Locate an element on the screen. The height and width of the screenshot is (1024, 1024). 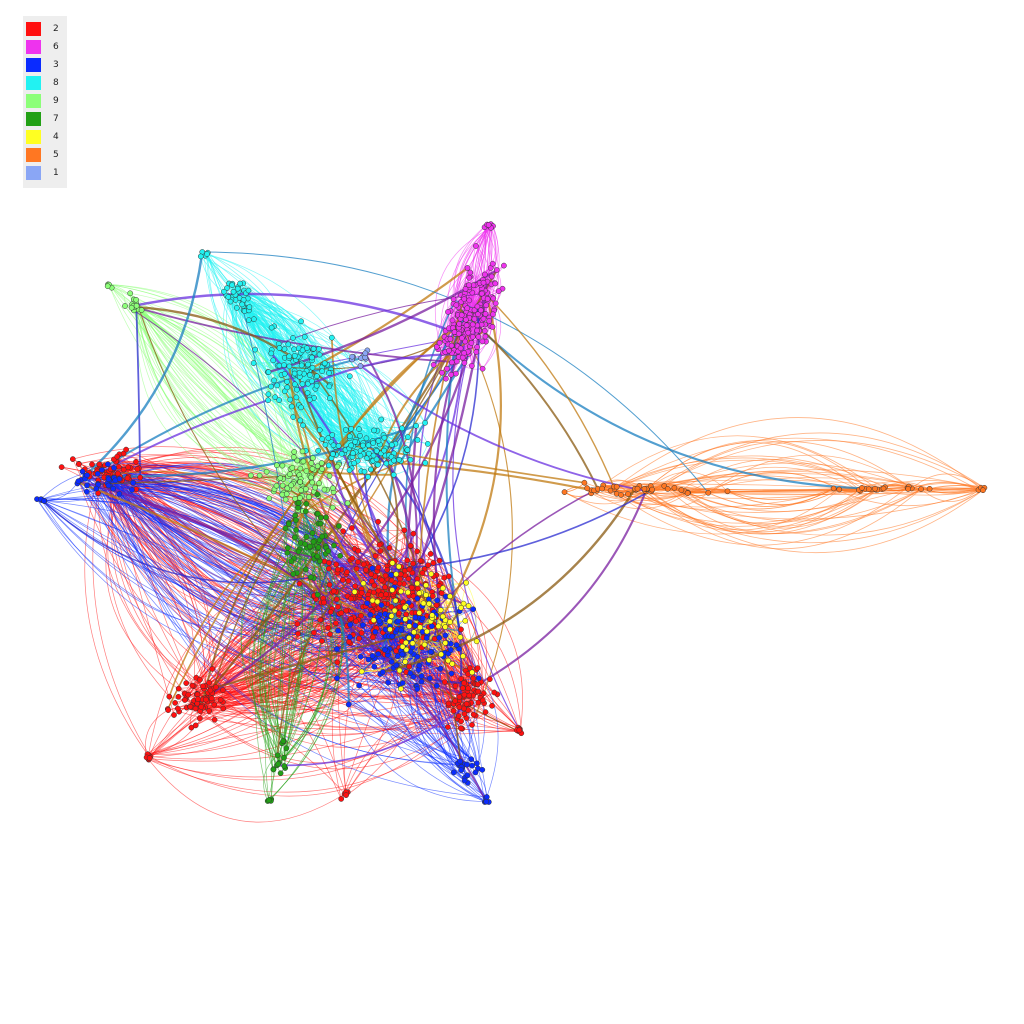
legend-label: 4 is located at coordinates (56, 137).